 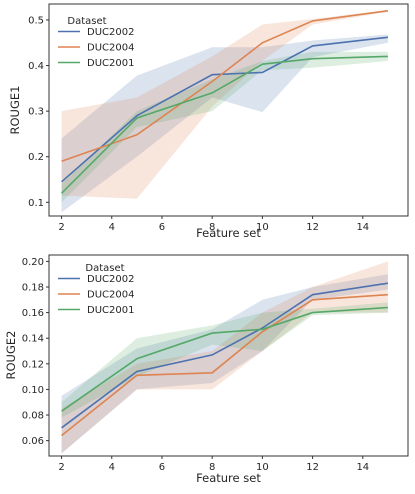 What do you see at coordinates (61, 467) in the screenshot?
I see `rouge2-x-tick-label: 2` at bounding box center [61, 467].